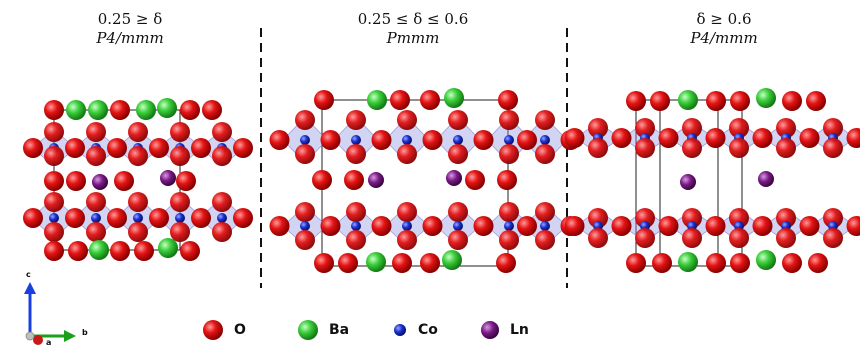 The width and height of the screenshot is (860, 347). What do you see at coordinates (213, 330) in the screenshot?
I see `legend-swatch-o` at bounding box center [213, 330].